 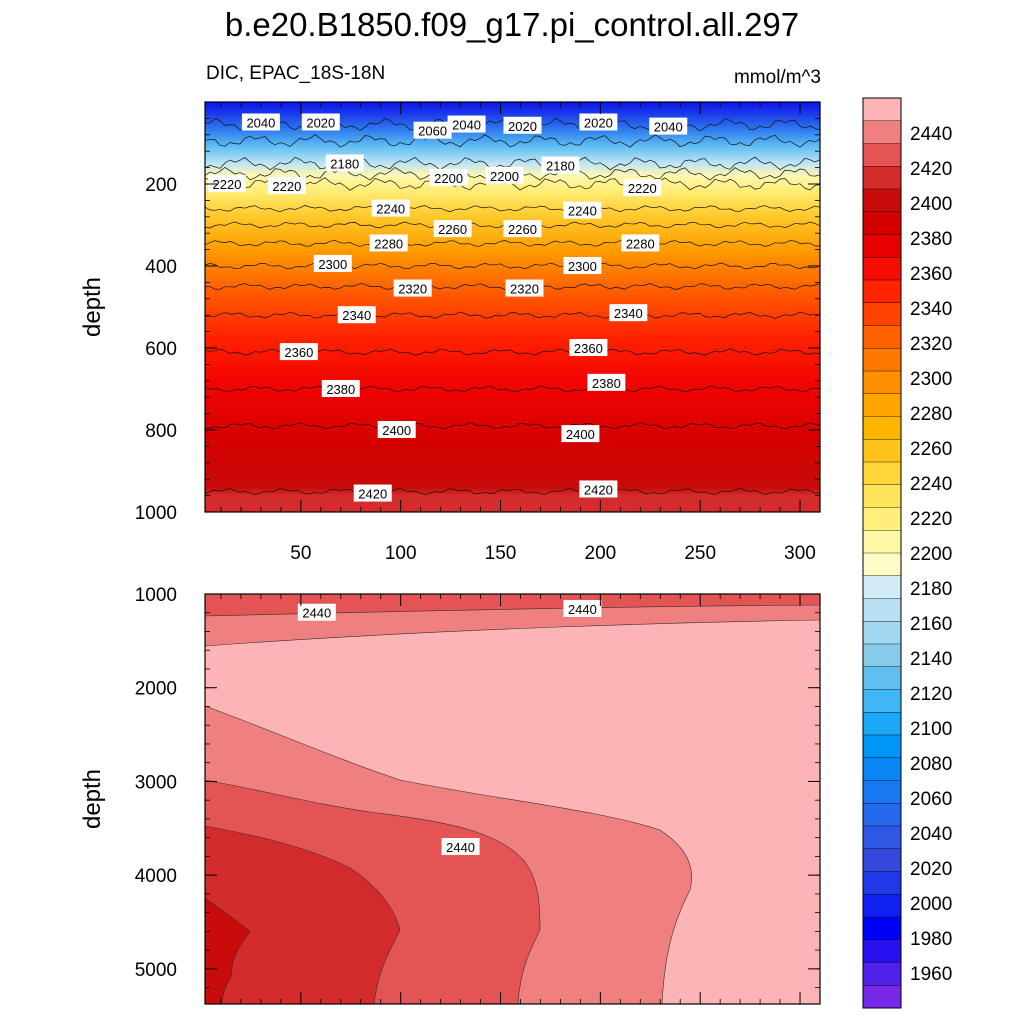 I want to click on upper-label-2400: 2400, so click(x=396, y=429).